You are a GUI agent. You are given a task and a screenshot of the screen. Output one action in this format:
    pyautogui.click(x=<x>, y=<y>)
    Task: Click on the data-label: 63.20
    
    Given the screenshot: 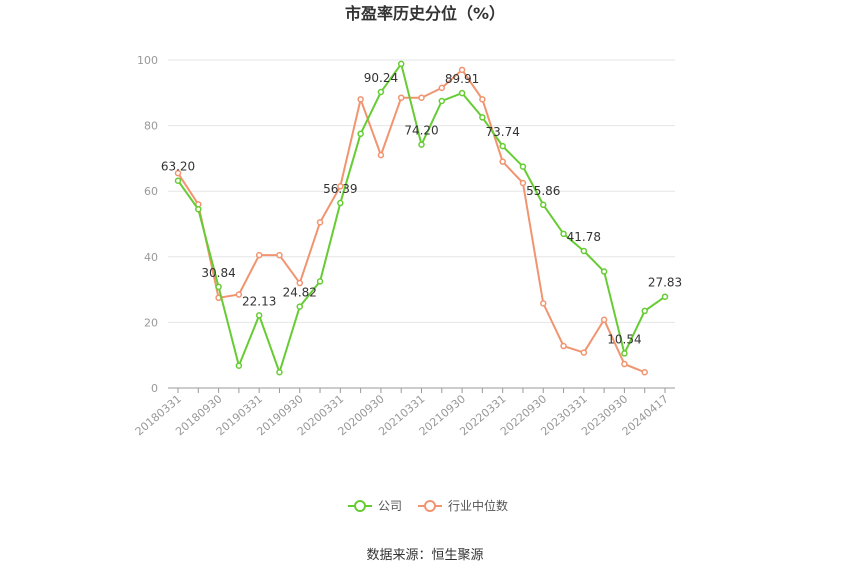 What is the action you would take?
    pyautogui.click(x=178, y=167)
    